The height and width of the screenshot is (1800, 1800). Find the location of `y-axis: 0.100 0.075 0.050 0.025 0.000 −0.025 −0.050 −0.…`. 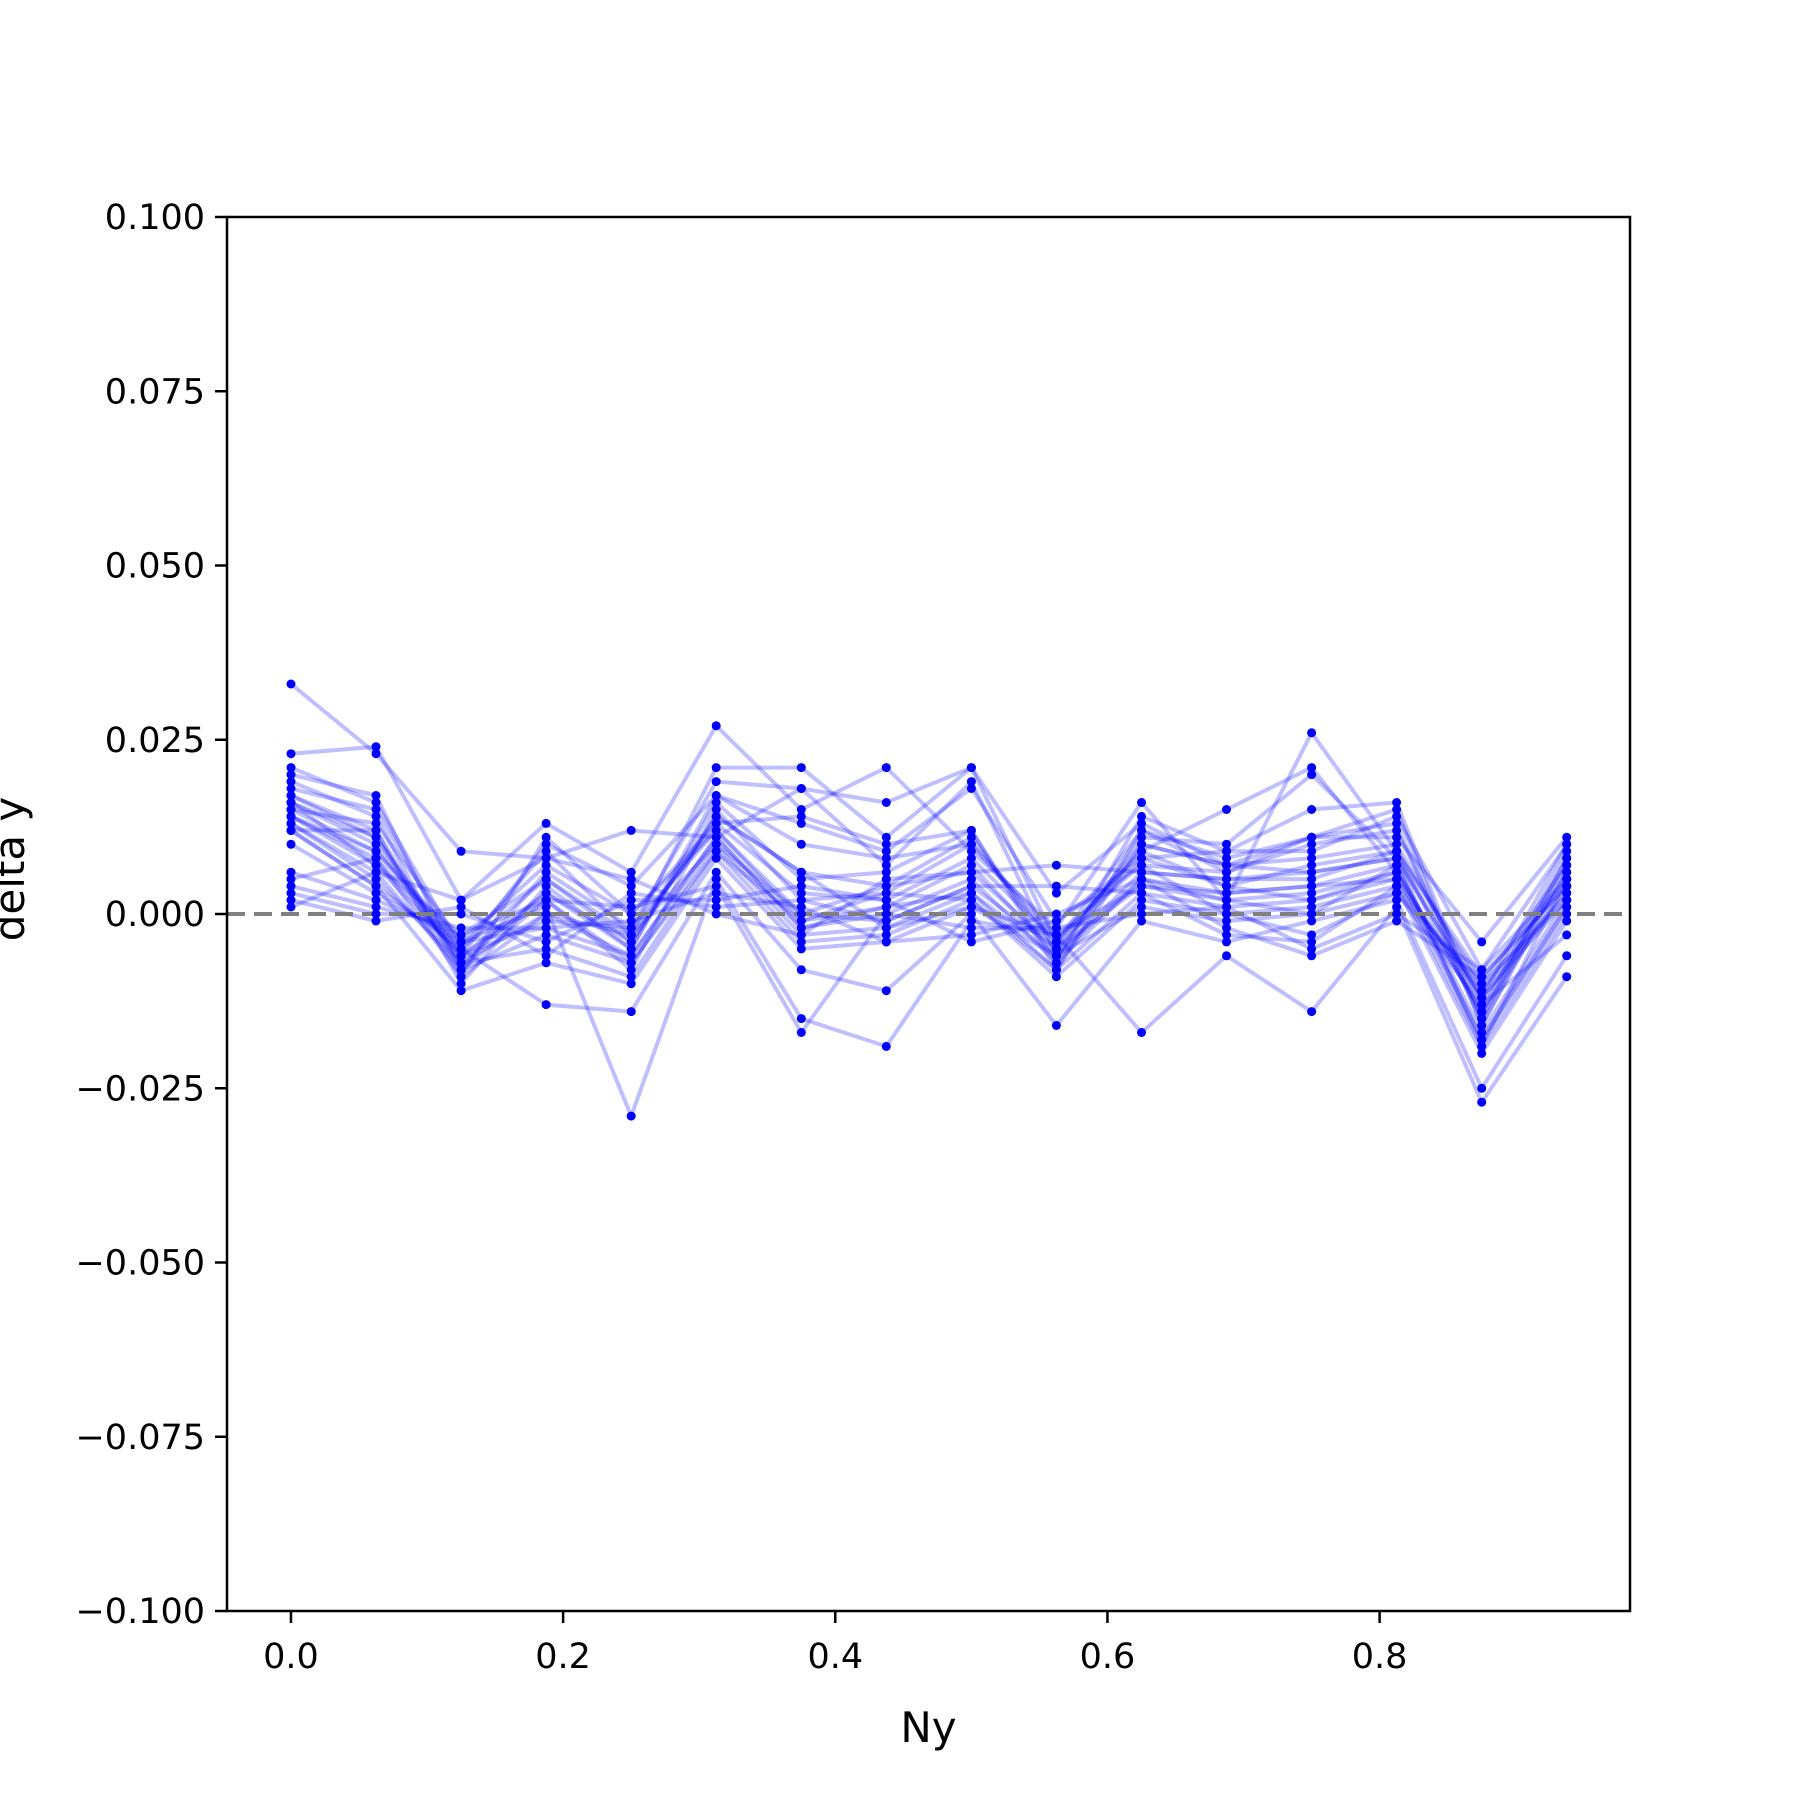

y-axis: 0.100 0.075 0.050 0.025 0.000 −0.025 −0.050 −0.… is located at coordinates (151, 915).